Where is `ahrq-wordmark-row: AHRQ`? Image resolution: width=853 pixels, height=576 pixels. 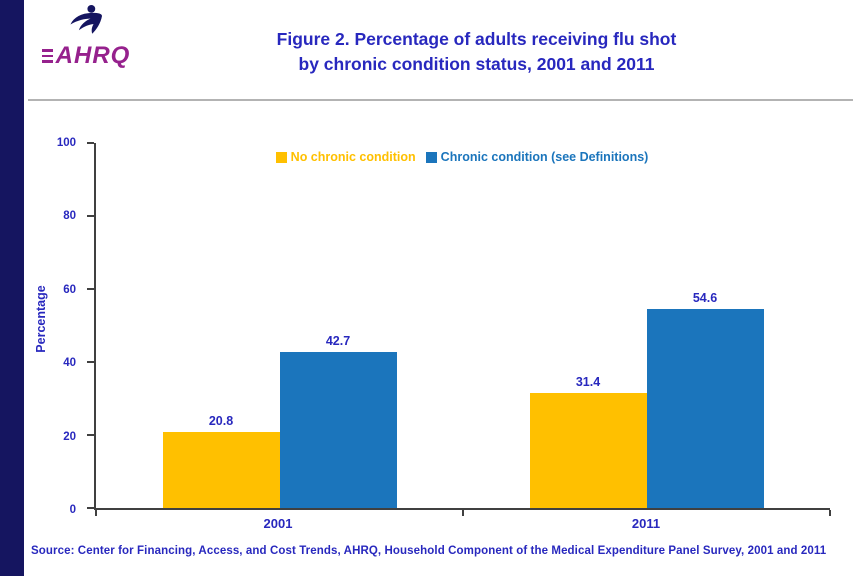 ahrq-wordmark-row: AHRQ is located at coordinates (86, 56).